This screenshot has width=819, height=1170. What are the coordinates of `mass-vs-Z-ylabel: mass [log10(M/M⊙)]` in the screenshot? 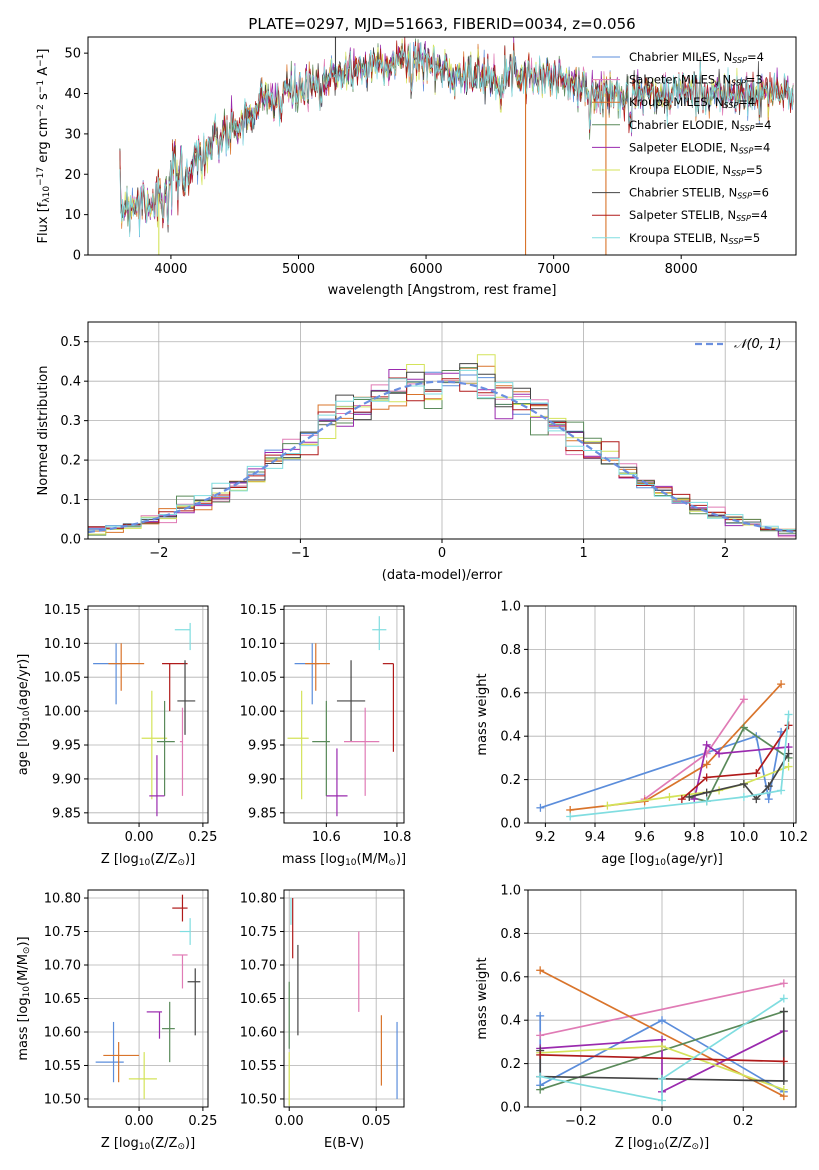 It's located at (24, 998).